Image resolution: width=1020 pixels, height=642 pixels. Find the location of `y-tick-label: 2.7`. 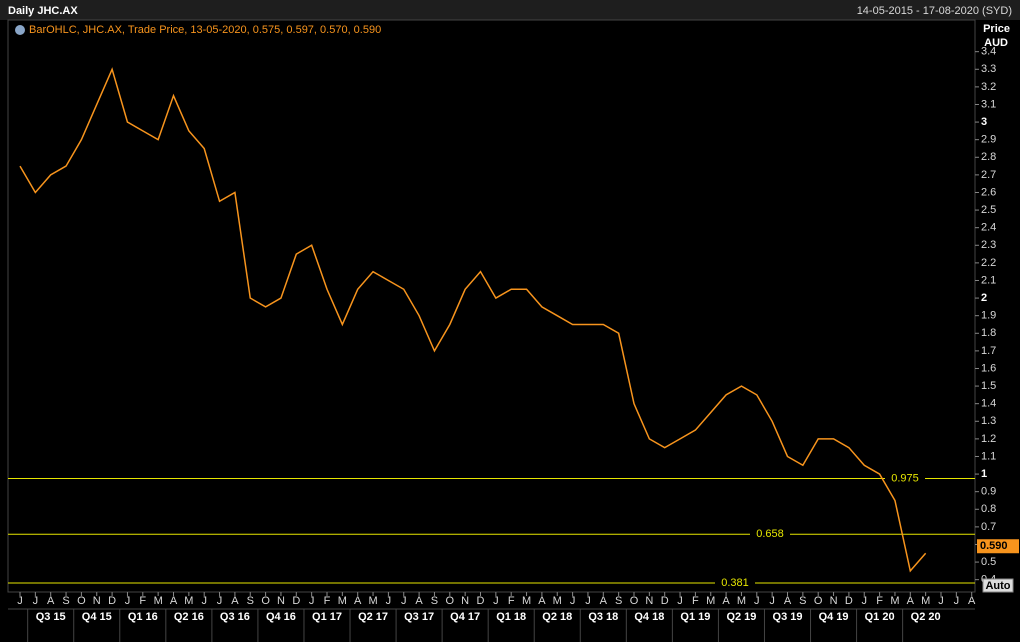

y-tick-label: 2.7 is located at coordinates (988, 175).